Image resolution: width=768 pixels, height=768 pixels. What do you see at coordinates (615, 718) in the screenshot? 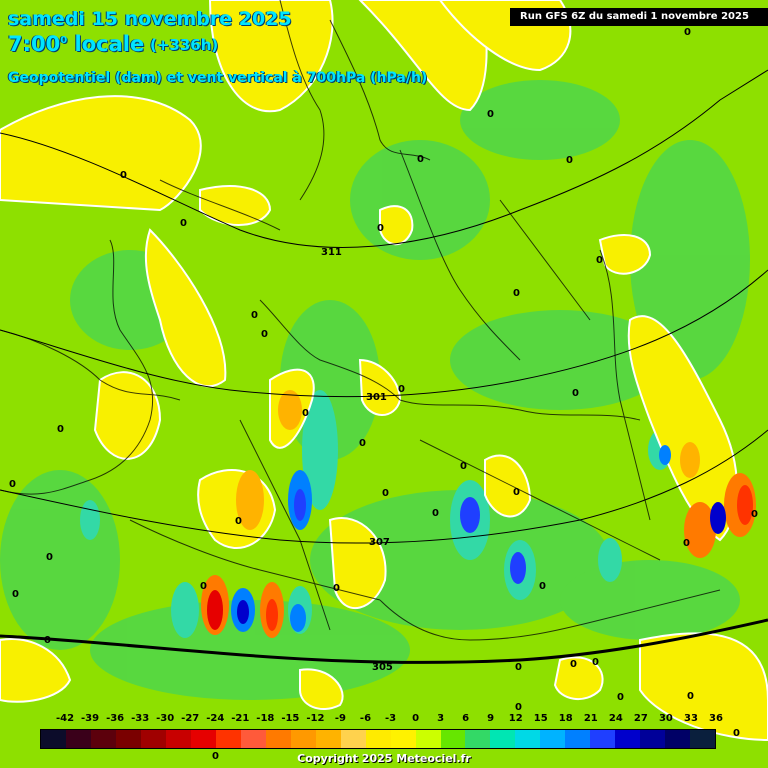
I see `legend-tick-label: 24` at bounding box center [615, 718].